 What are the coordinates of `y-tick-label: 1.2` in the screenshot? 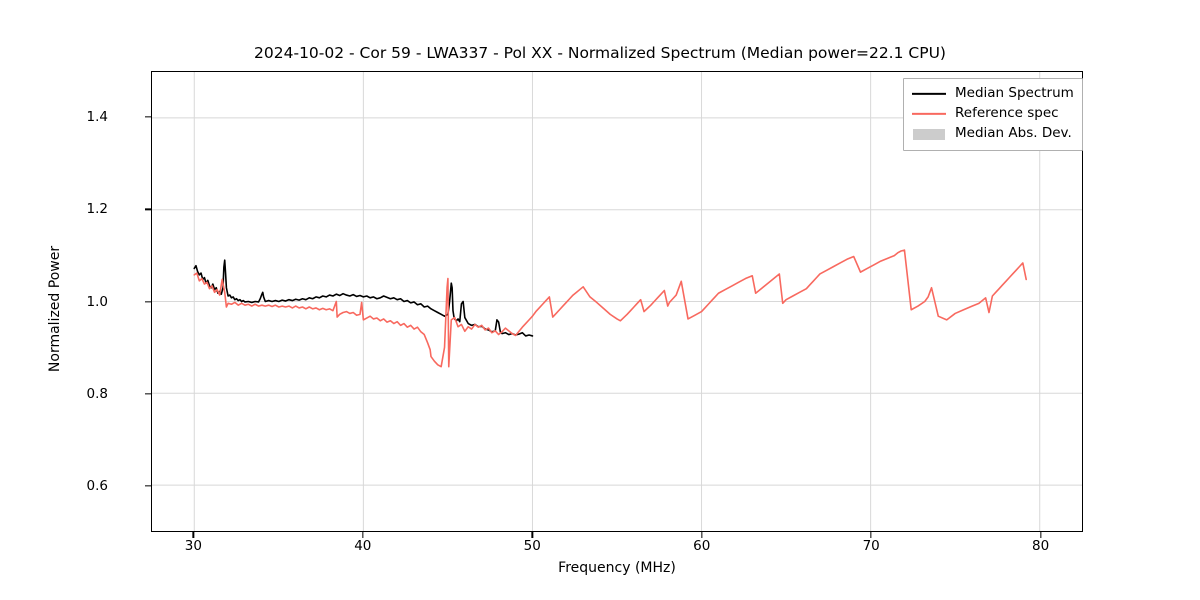 It's located at (97, 209).